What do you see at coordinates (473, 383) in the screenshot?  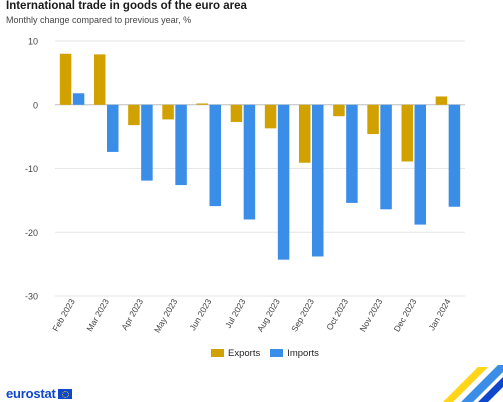 I see `corner-decoration-icon` at bounding box center [473, 383].